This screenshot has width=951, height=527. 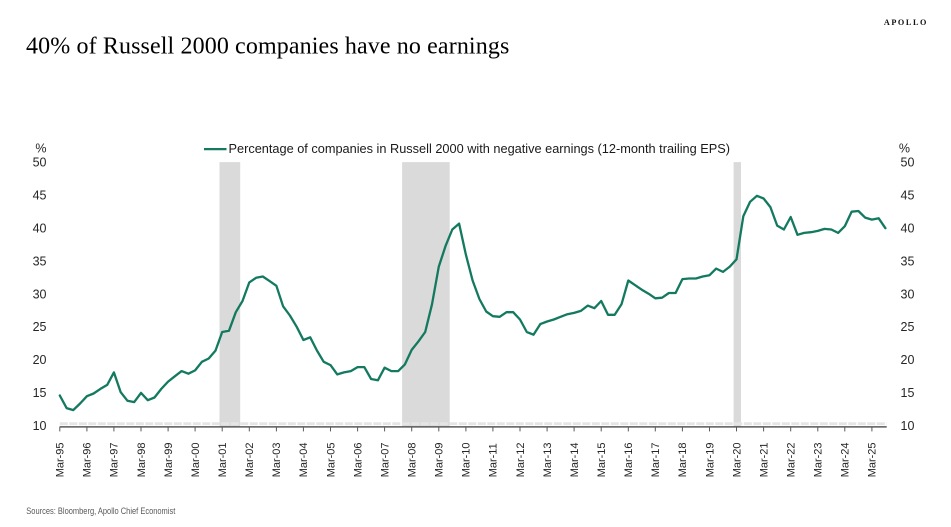 What do you see at coordinates (602, 459) in the screenshot?
I see `svg-text: Mar-15` at bounding box center [602, 459].